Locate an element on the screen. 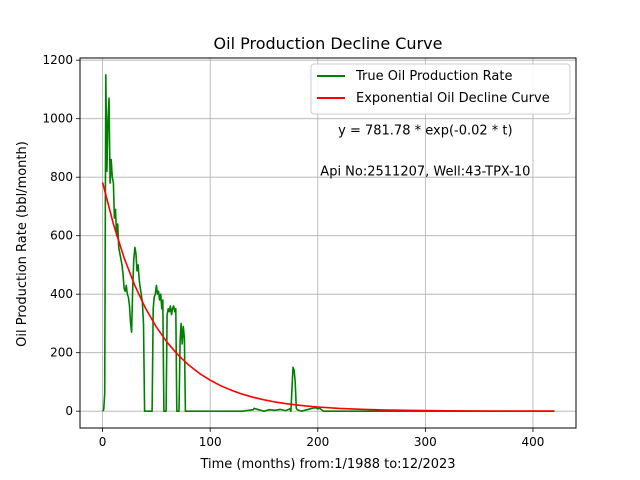  x-tick-label: 200 is located at coordinates (317, 442).